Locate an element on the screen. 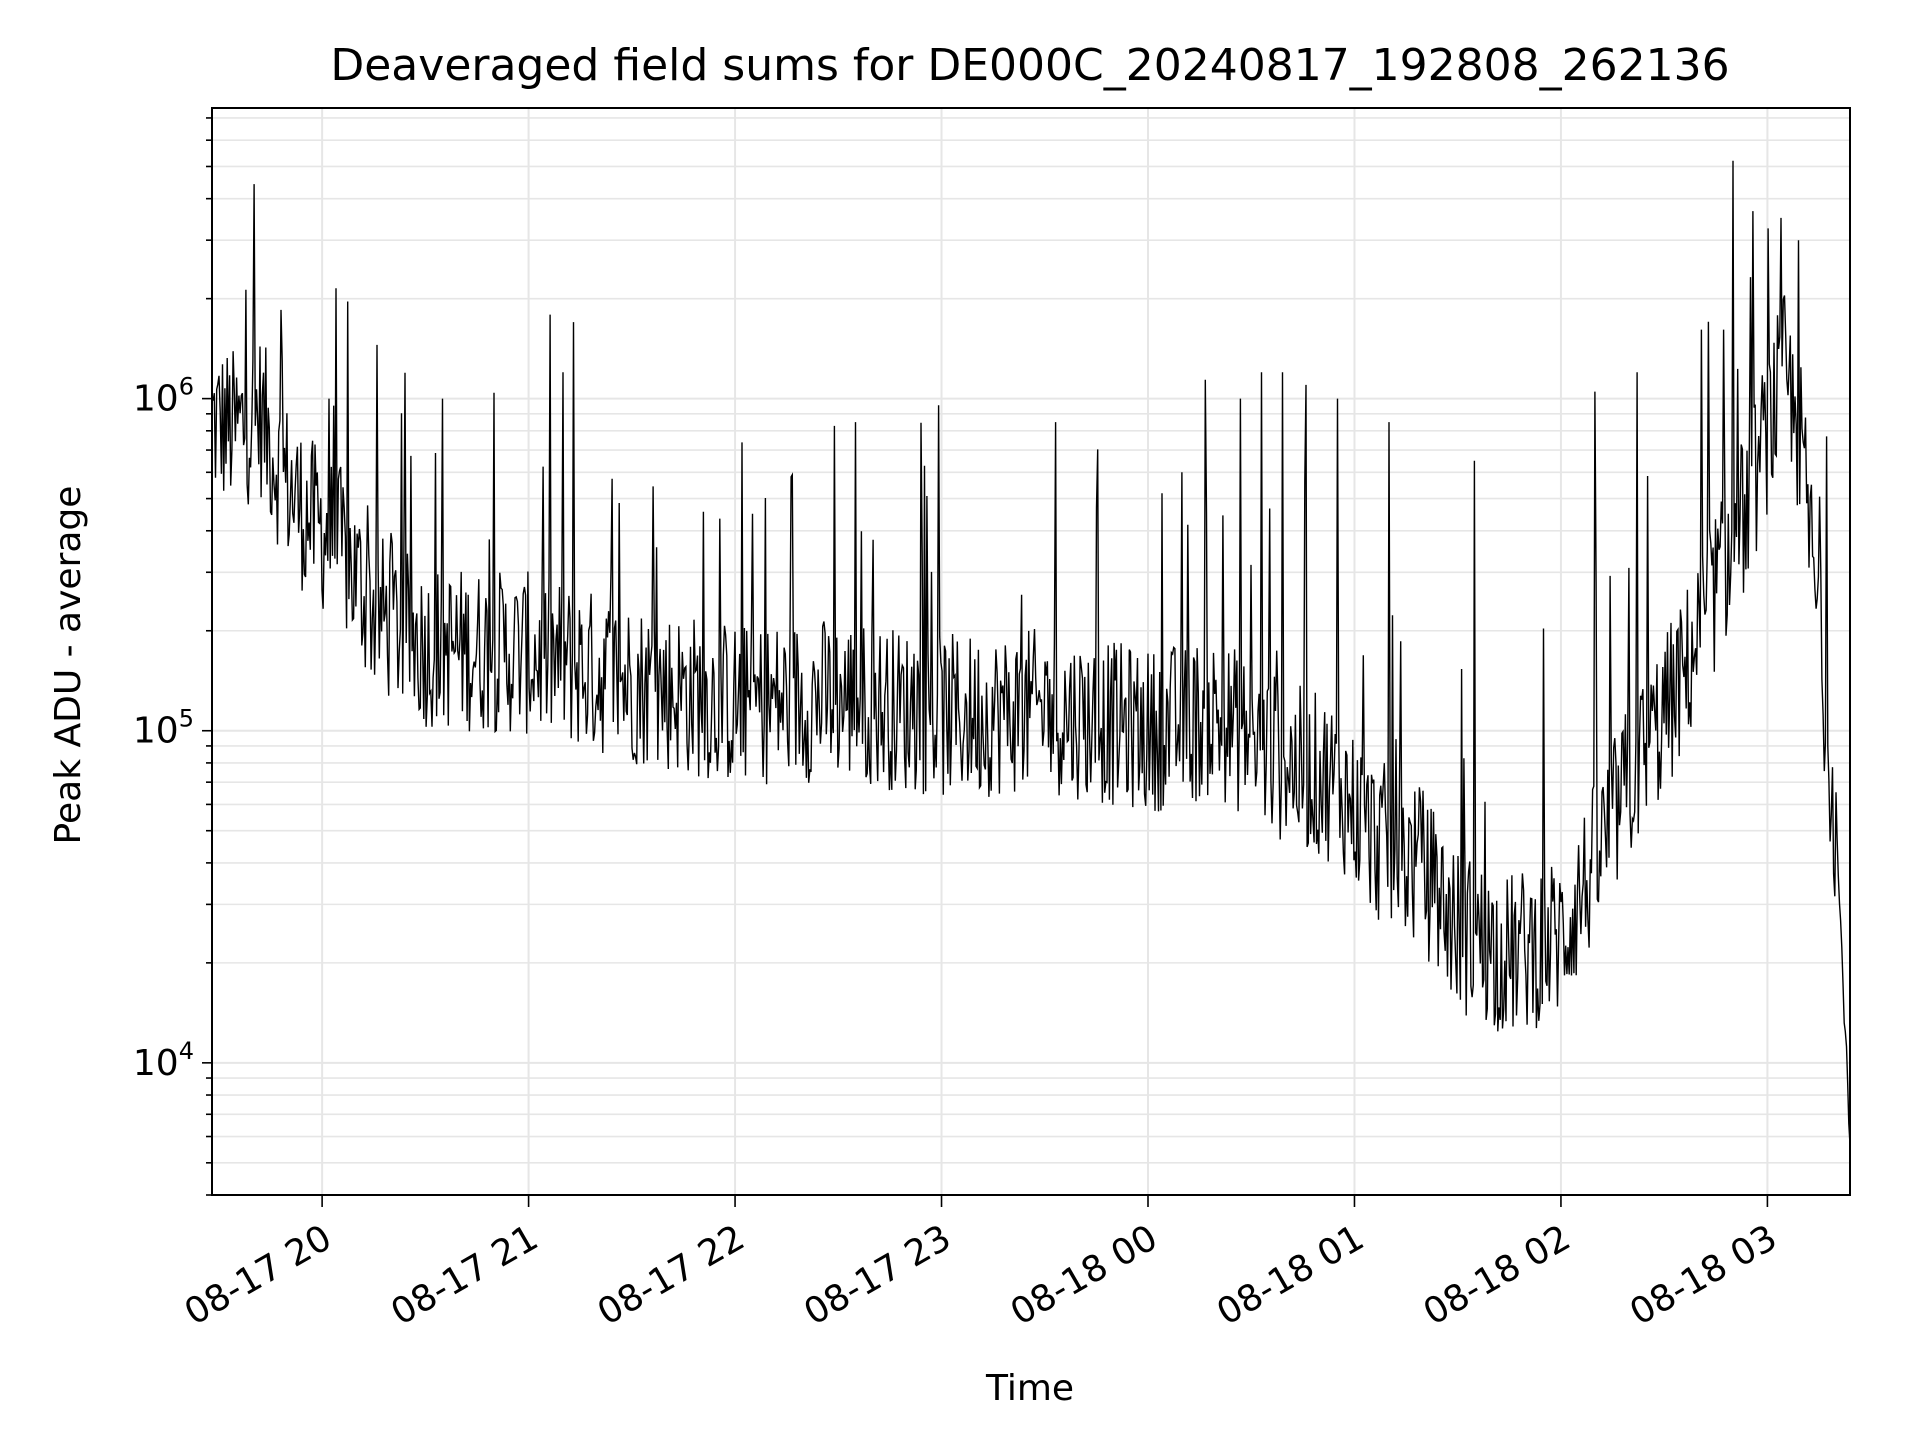  y-tick-label: 10⁶ is located at coordinates (163, 396).